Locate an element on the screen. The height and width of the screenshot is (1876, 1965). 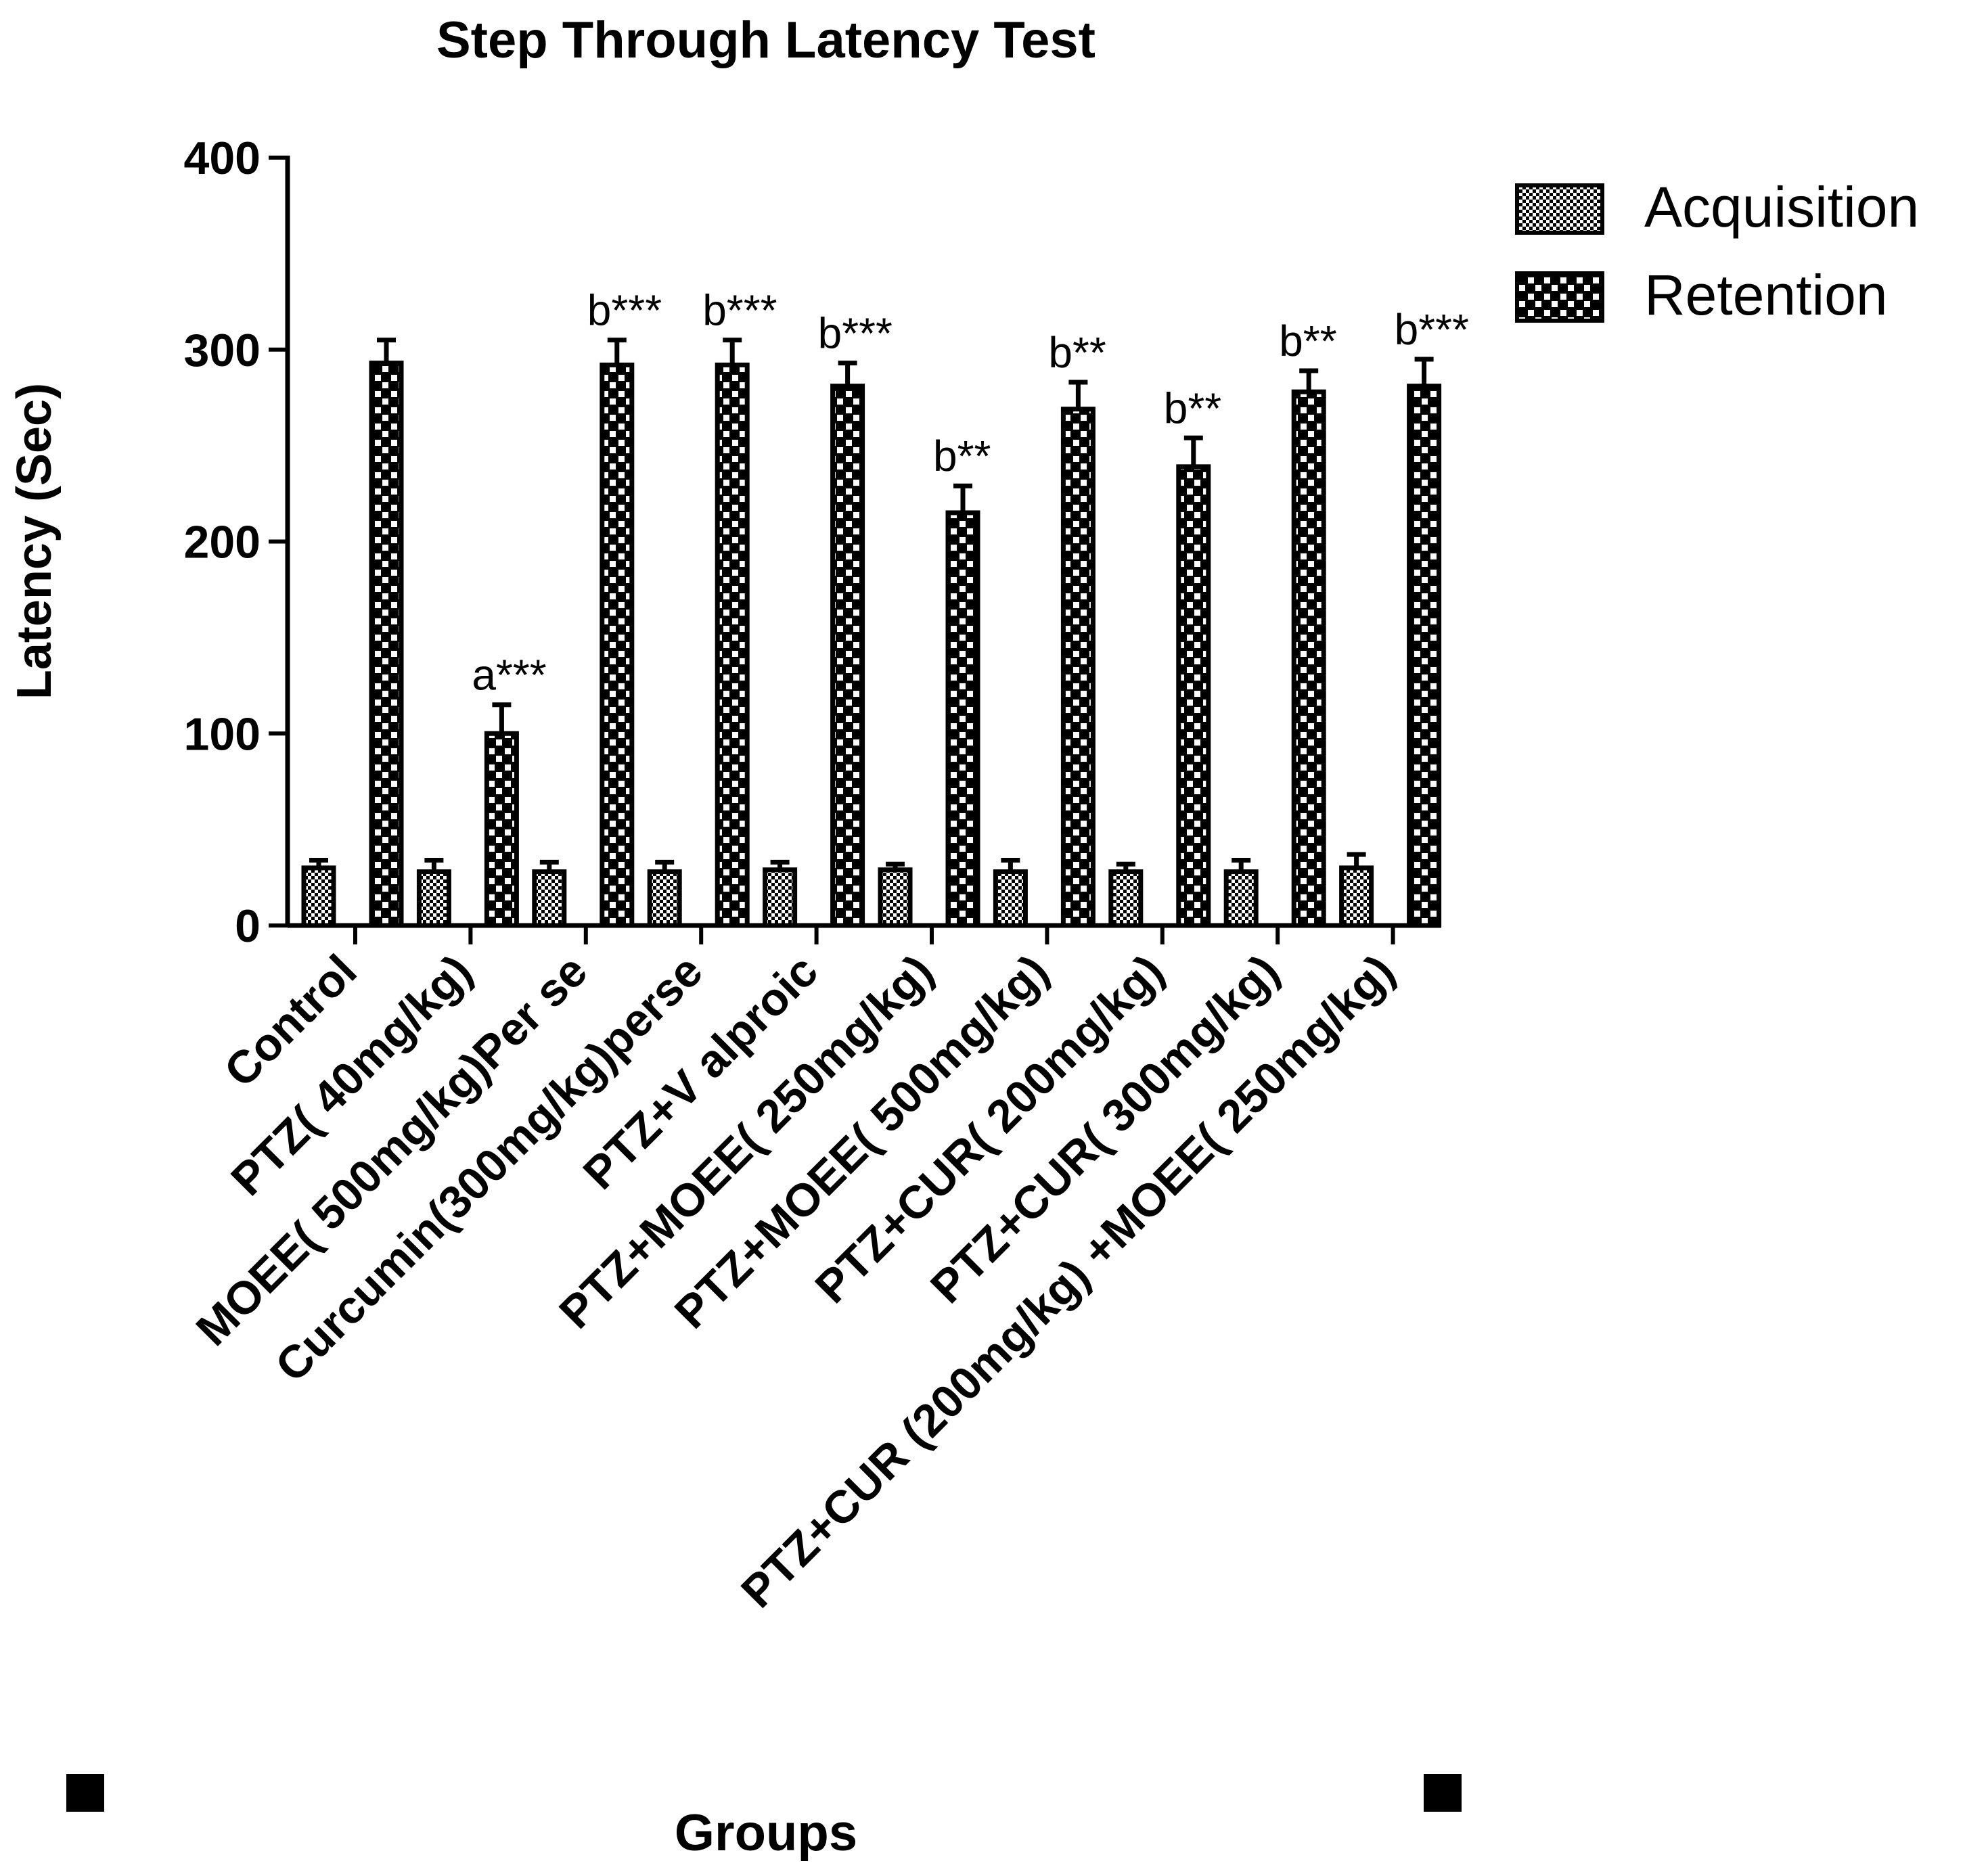
y-axis-label: Latency (Sec) is located at coordinates (34, 542).